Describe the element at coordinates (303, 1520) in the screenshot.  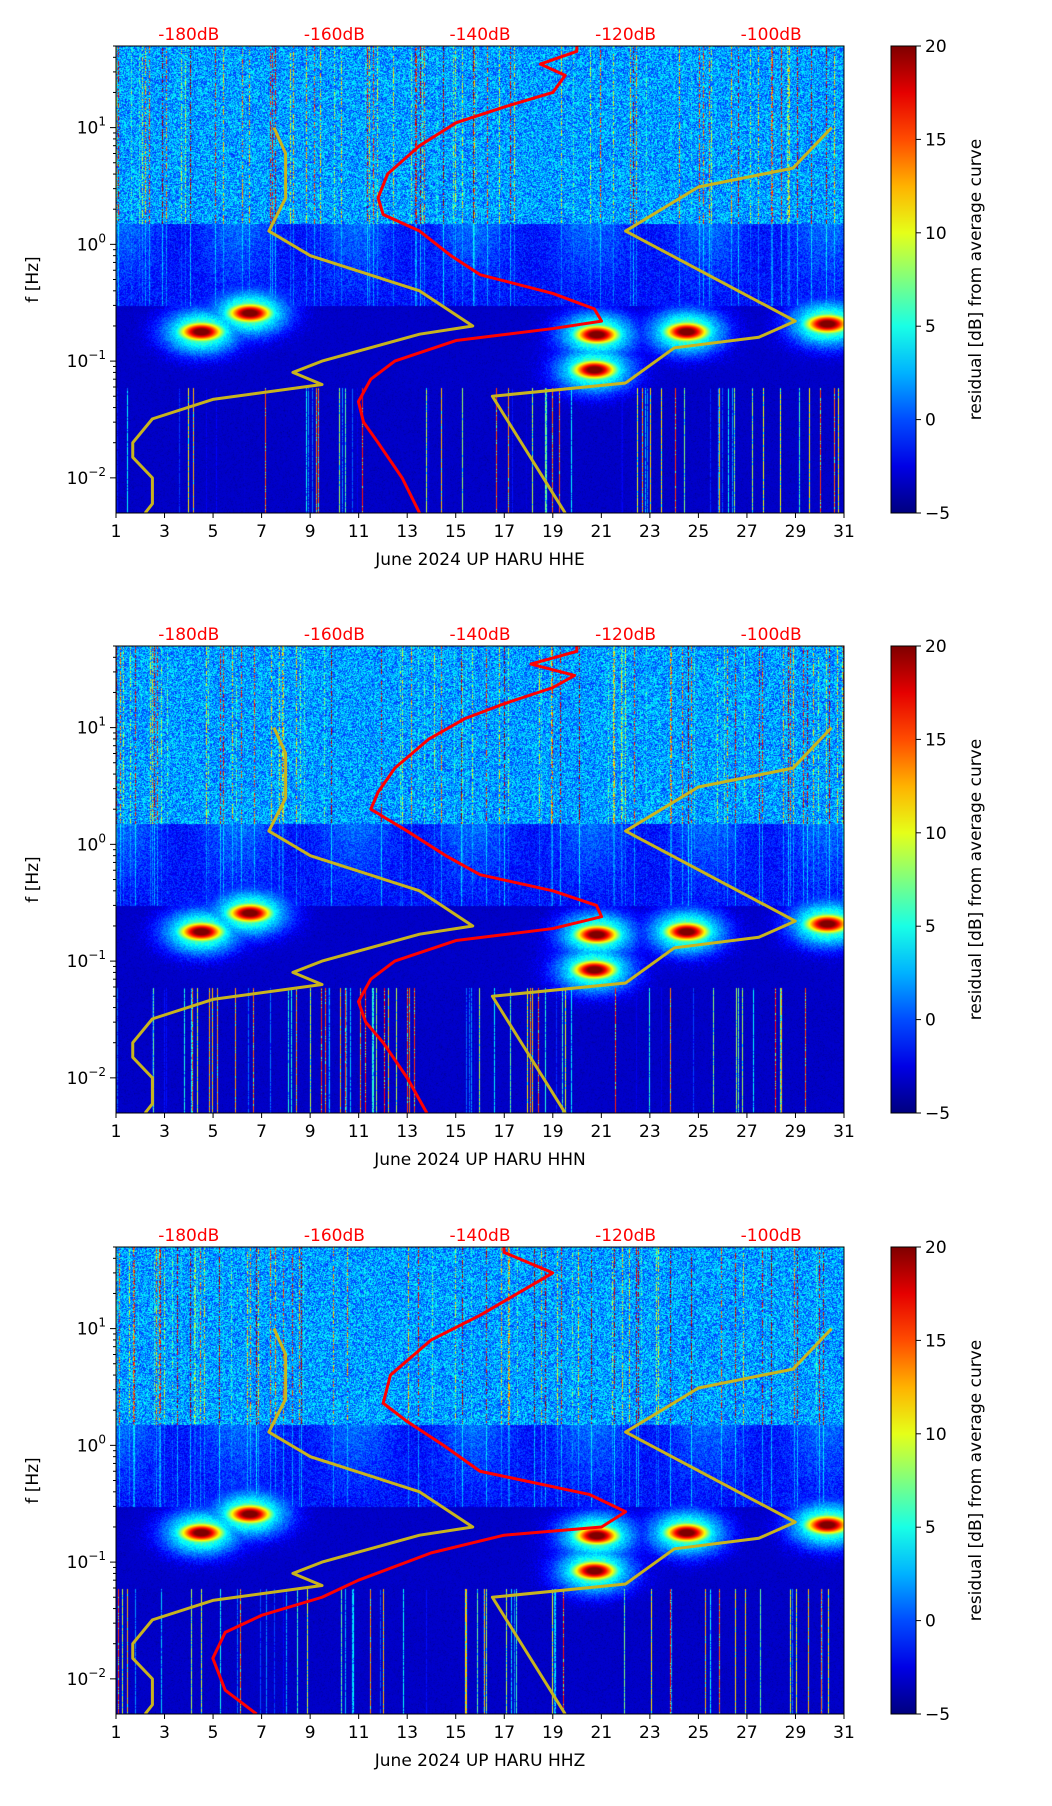
I see `nlnm-curve` at that location.